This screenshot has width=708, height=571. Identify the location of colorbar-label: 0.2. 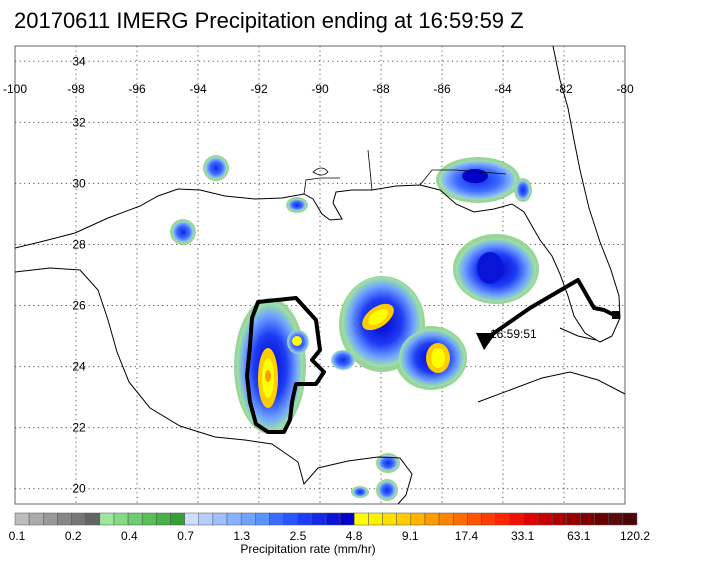
(73, 536).